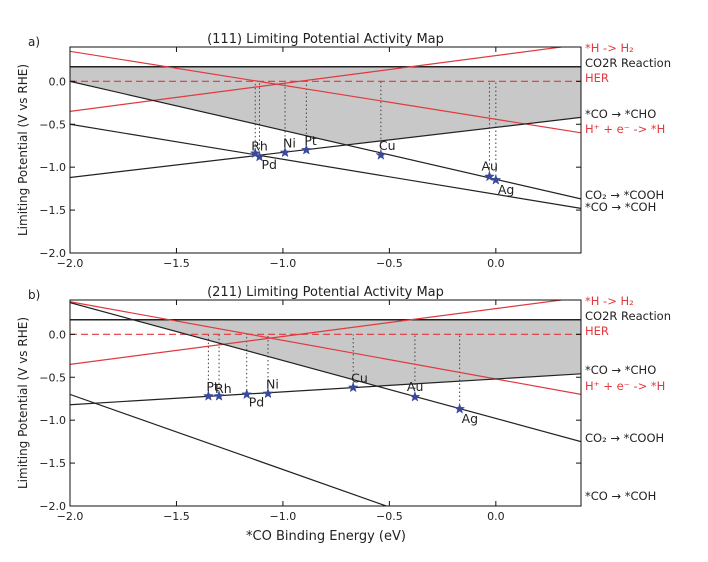 The image size is (708, 562). I want to click on chart-title: (211) Limiting Potential Activity Map, so click(325, 292).